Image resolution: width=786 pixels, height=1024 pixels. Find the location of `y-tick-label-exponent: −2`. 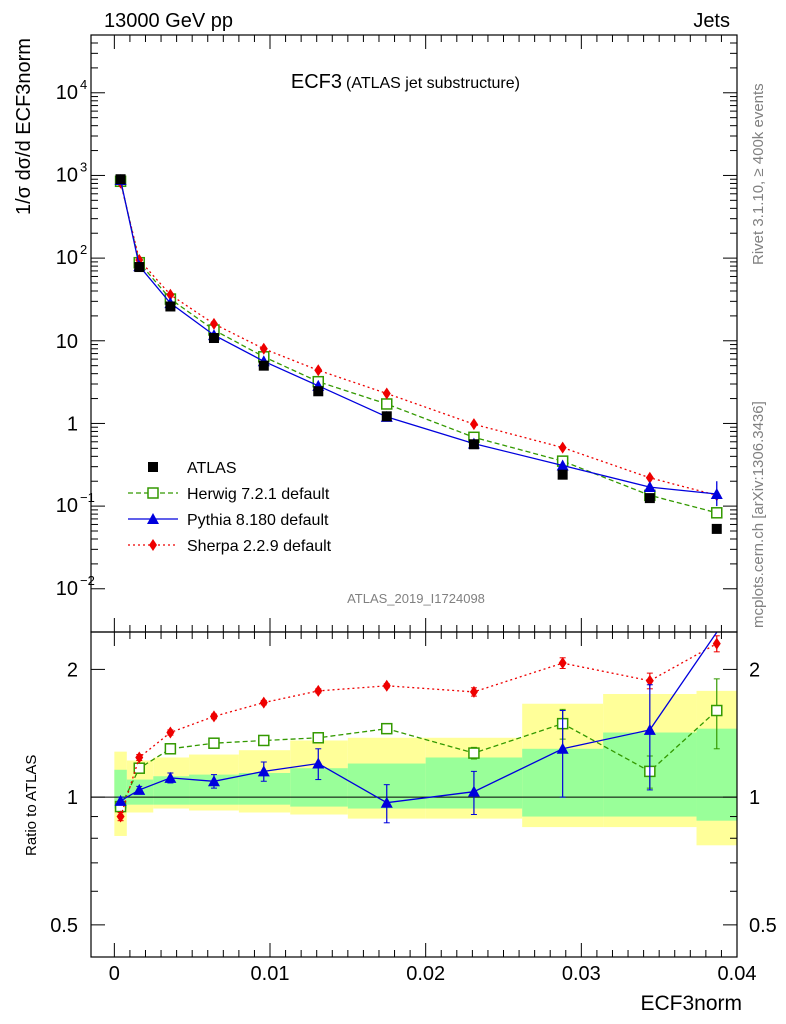

y-tick-label-exponent: −2 is located at coordinates (87, 580).